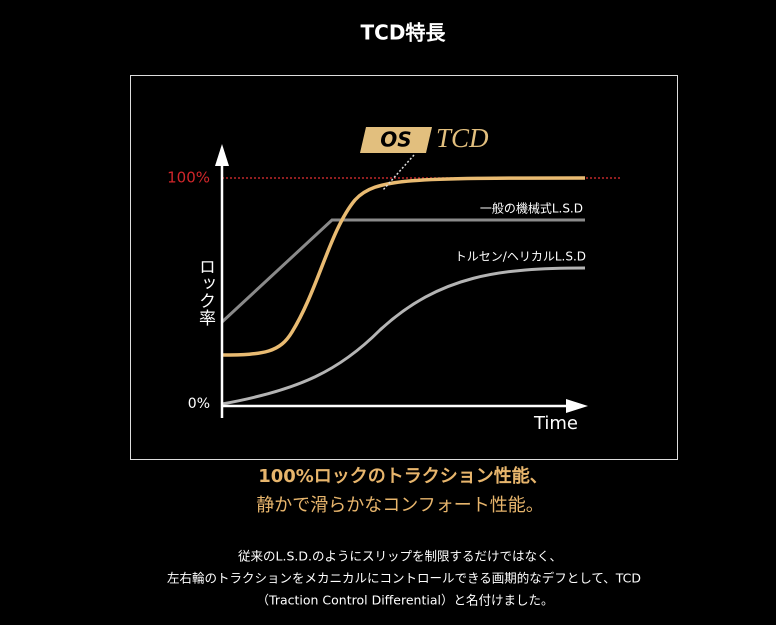 Image resolution: width=776 pixels, height=625 pixels. What do you see at coordinates (404, 33) in the screenshot?
I see `page-title: TCD特長` at bounding box center [404, 33].